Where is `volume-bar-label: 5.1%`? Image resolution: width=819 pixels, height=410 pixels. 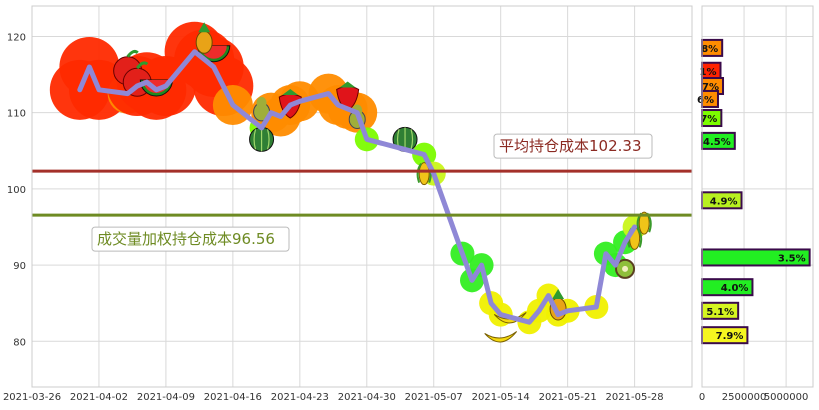
volume-bar-label: 5.1% is located at coordinates (720, 312).